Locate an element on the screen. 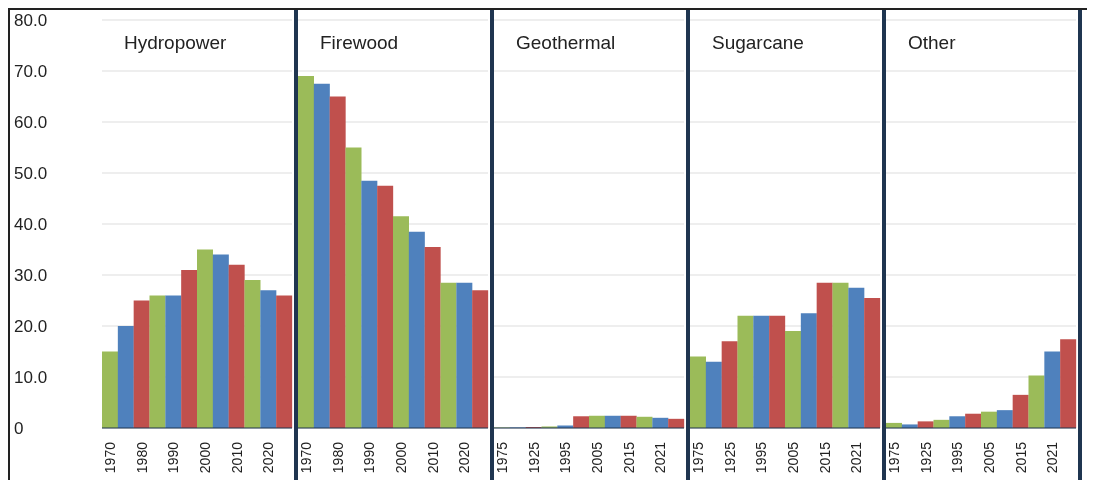 The image size is (1093, 484). y-tick-label: 20.0 is located at coordinates (31, 327).